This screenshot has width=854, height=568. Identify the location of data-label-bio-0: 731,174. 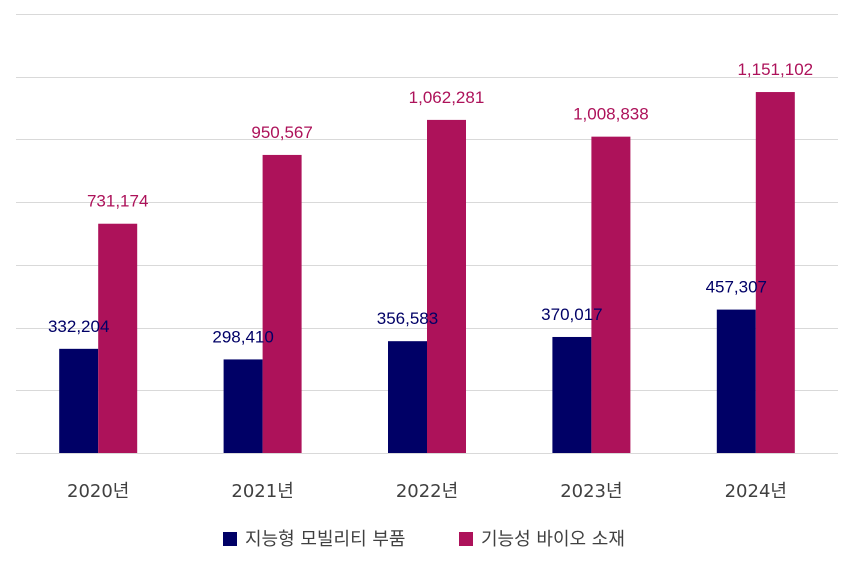
(117, 201).